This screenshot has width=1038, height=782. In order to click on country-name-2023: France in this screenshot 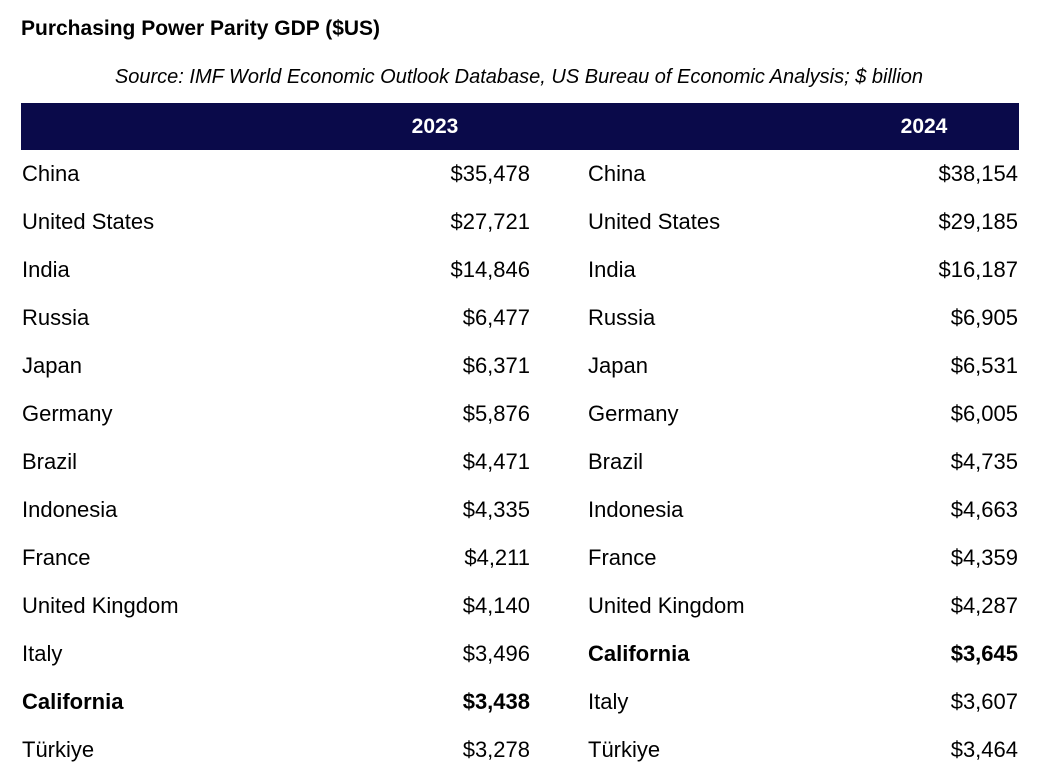, I will do `click(56, 557)`.